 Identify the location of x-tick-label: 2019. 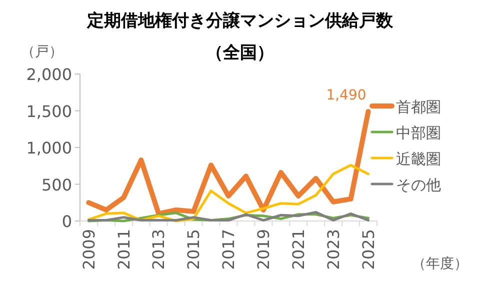
(264, 249).